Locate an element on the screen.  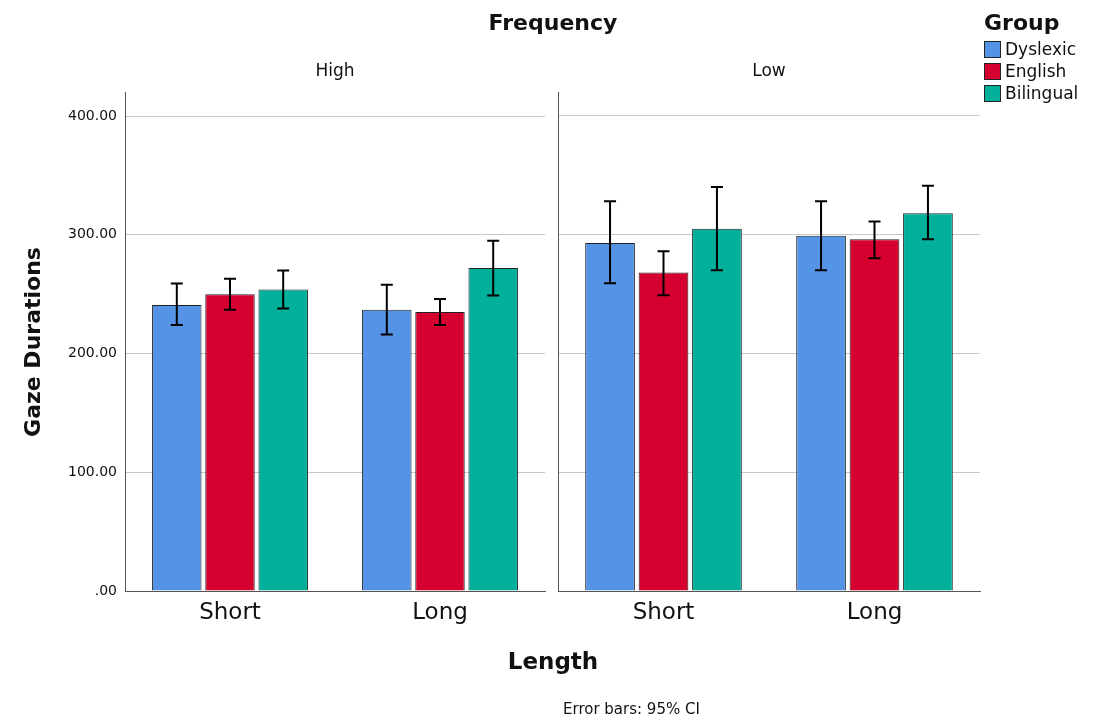
y-tick-label: 200.00 is located at coordinates (92, 352).